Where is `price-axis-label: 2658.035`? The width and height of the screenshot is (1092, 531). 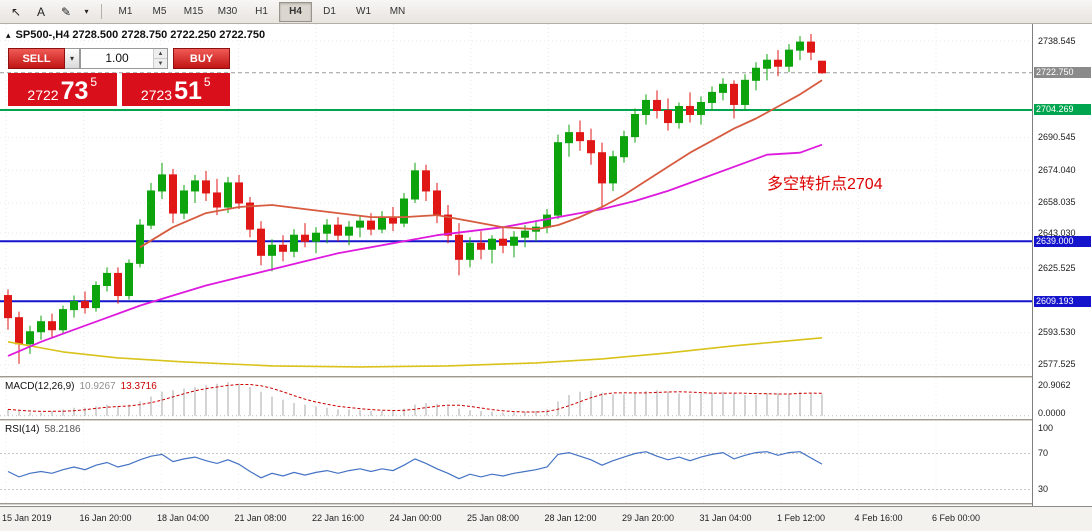
price-axis-label: 2658.035 is located at coordinates (1057, 202).